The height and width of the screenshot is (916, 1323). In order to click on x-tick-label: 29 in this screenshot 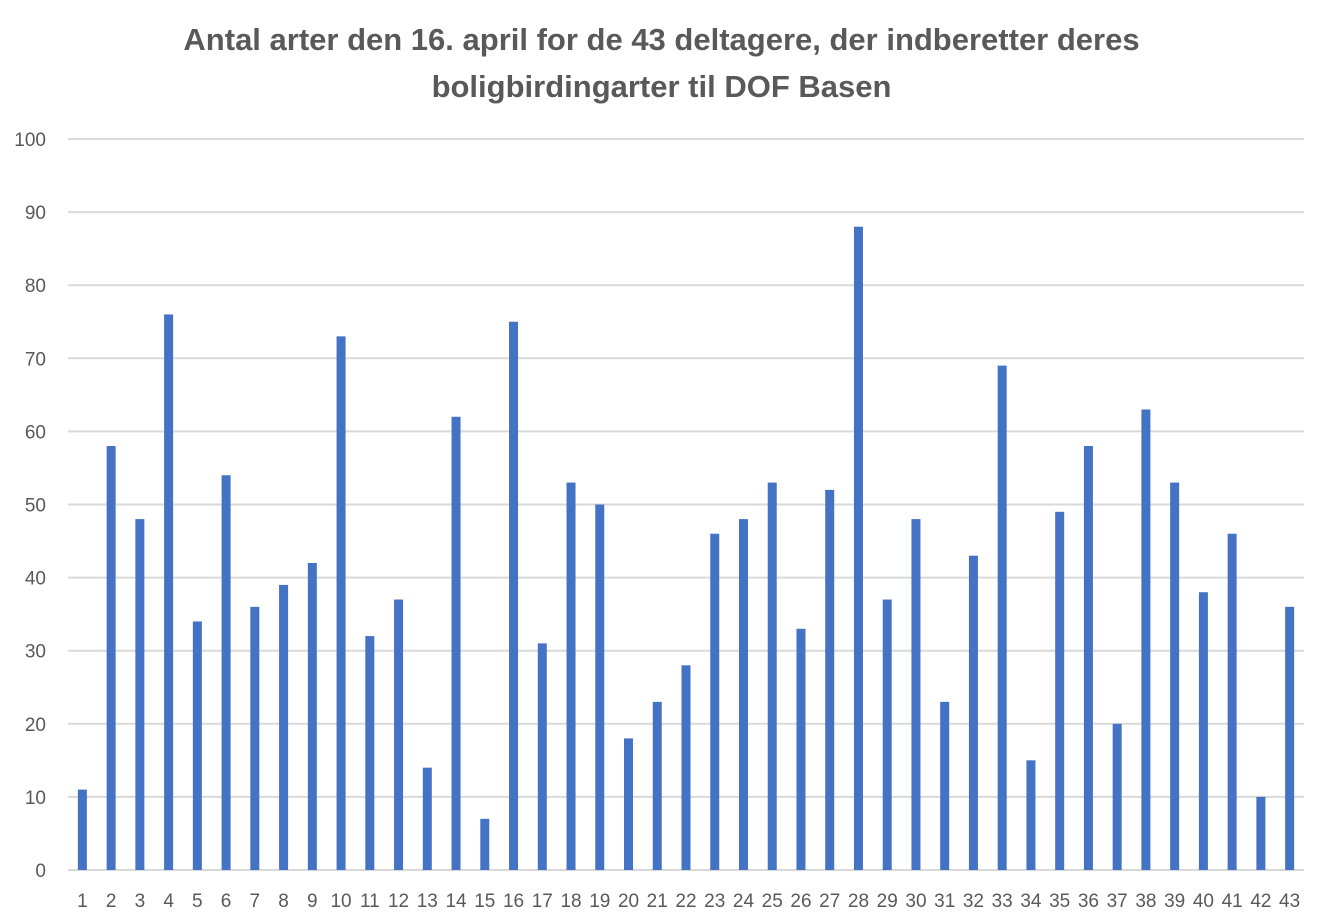, I will do `click(887, 901)`.